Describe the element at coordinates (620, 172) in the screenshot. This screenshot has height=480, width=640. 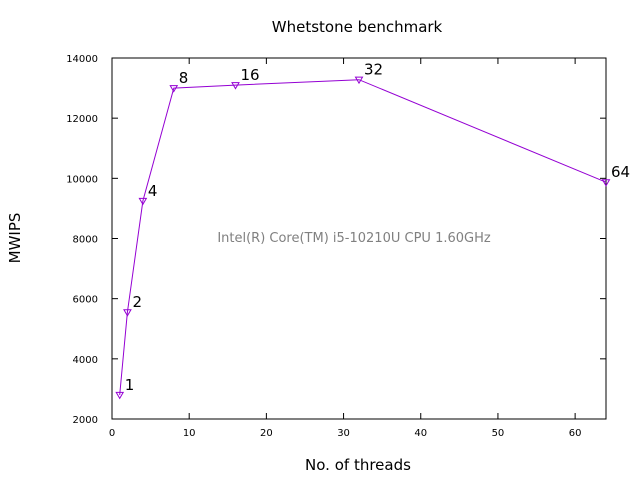
I see `data-point-label: 64` at that location.